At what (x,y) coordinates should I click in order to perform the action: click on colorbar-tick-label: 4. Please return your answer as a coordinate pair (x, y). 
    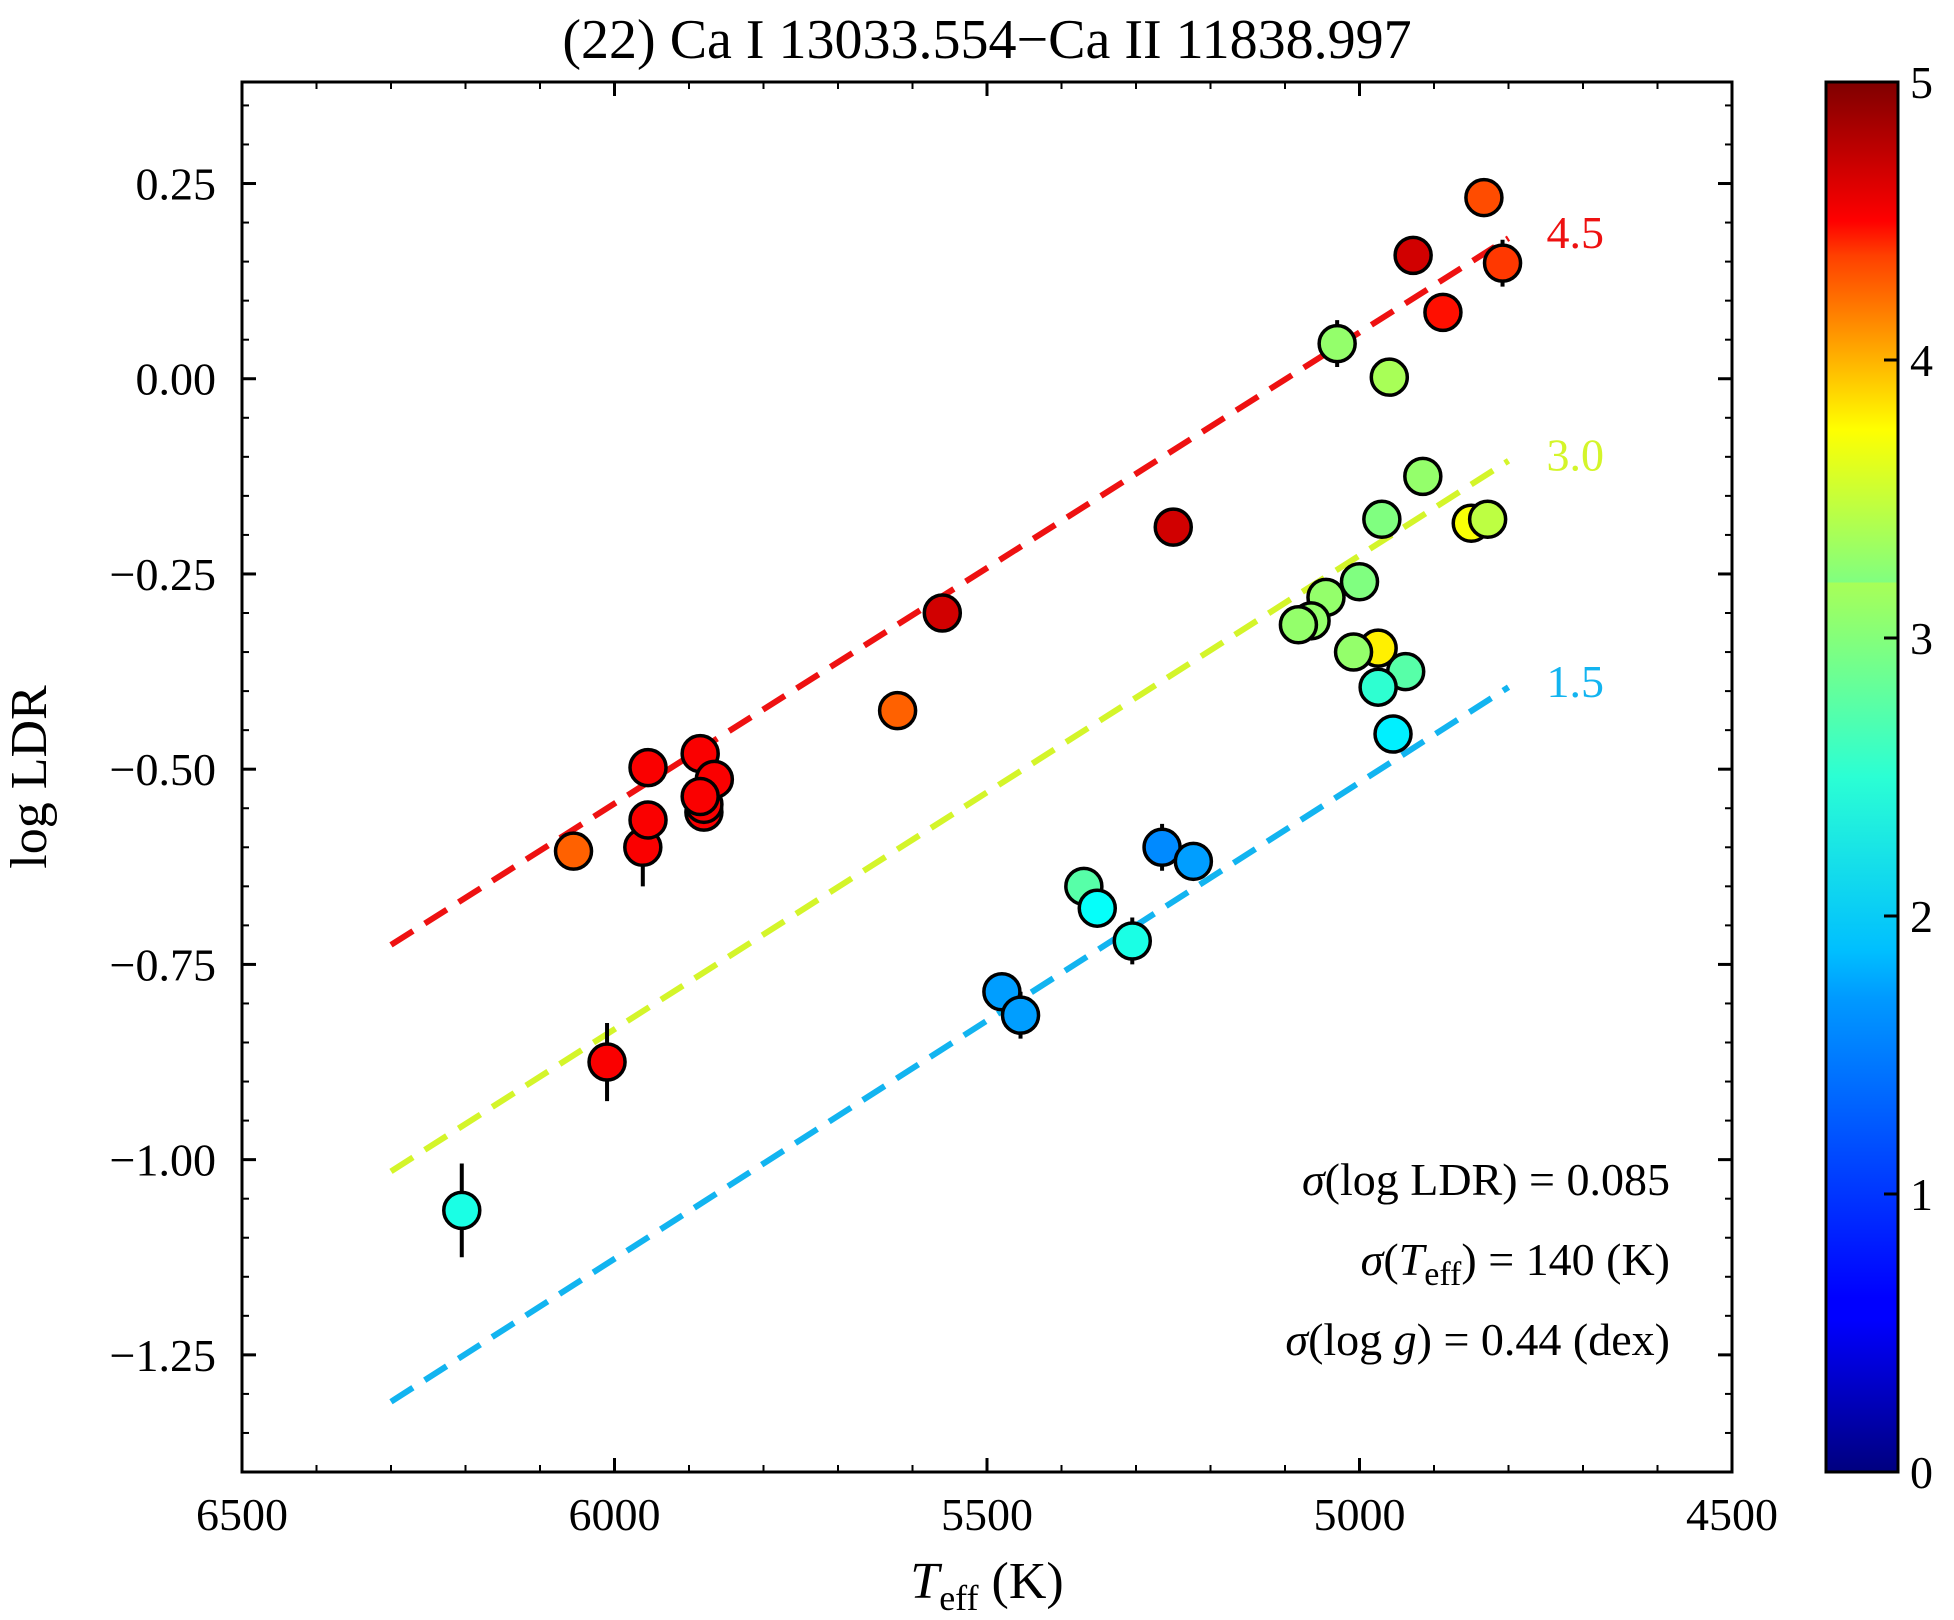
    Looking at the image, I should click on (1921, 360).